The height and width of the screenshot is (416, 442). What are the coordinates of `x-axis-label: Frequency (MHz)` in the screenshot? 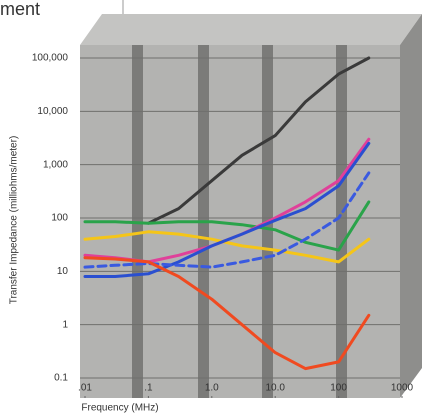 It's located at (119, 408).